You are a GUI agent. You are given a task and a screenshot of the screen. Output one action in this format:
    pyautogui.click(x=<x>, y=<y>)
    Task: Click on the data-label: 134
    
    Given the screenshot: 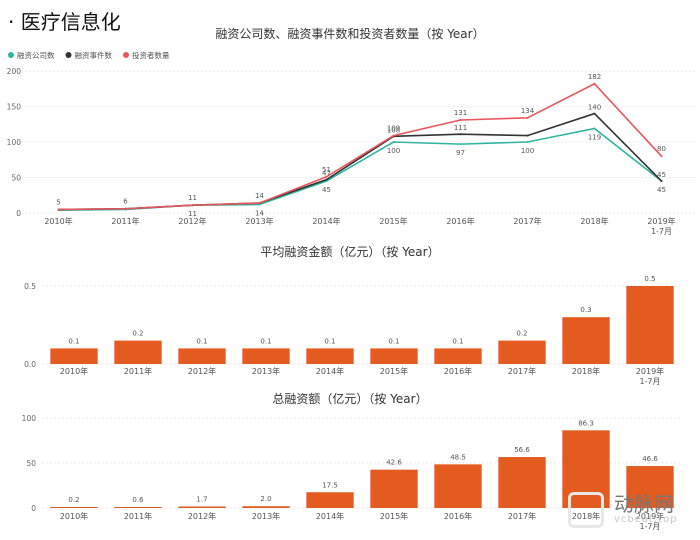 What is the action you would take?
    pyautogui.click(x=528, y=111)
    